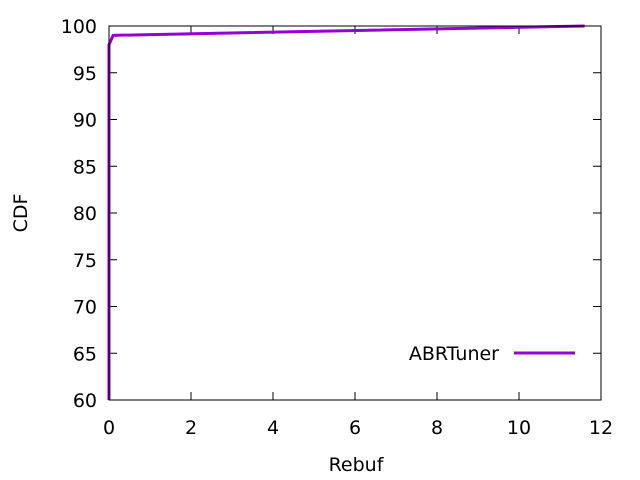  What do you see at coordinates (85, 167) in the screenshot?
I see `y-tick-label: 85` at bounding box center [85, 167].